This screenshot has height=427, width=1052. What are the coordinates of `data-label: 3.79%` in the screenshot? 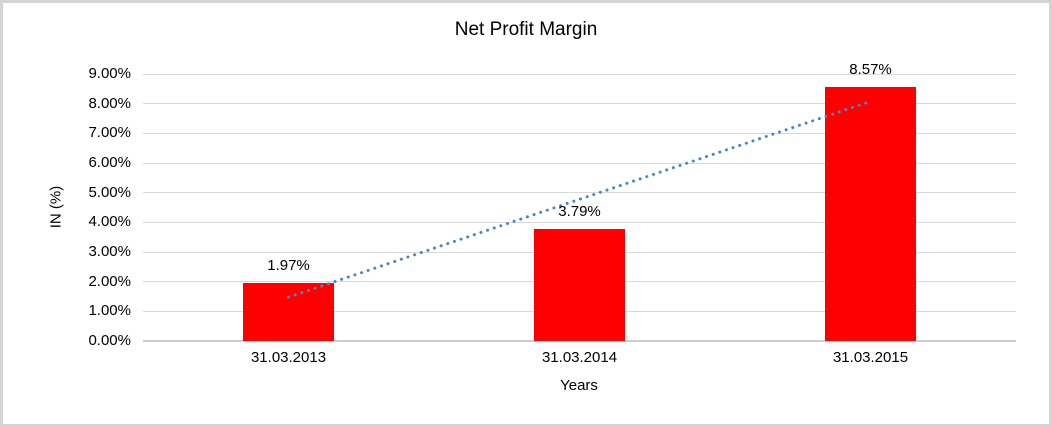 It's located at (579, 211).